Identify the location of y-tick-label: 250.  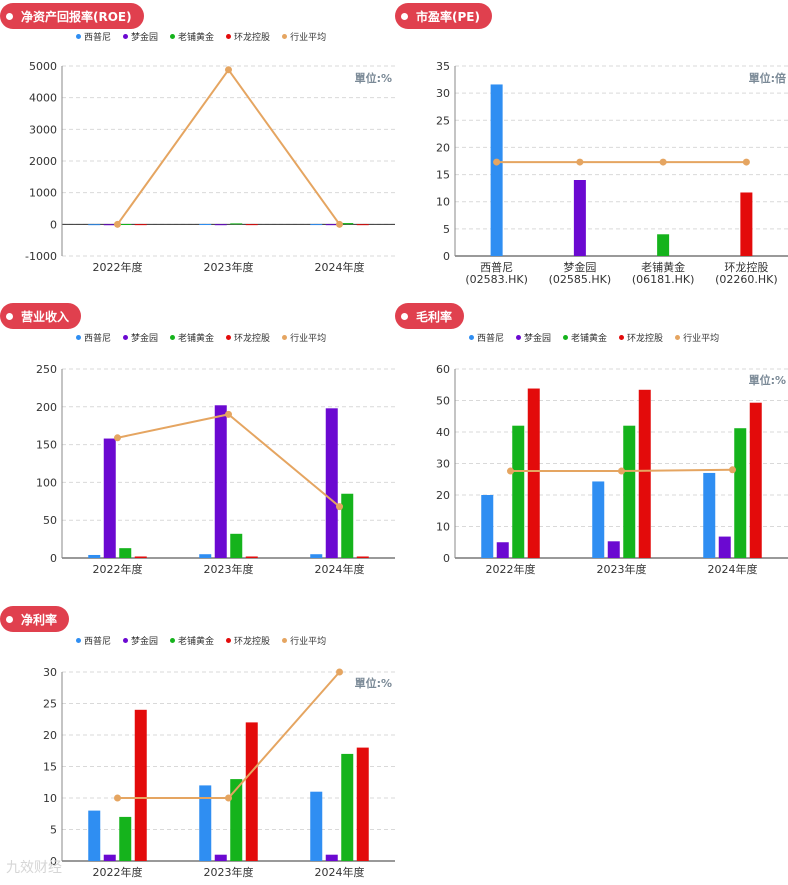
(46, 369).